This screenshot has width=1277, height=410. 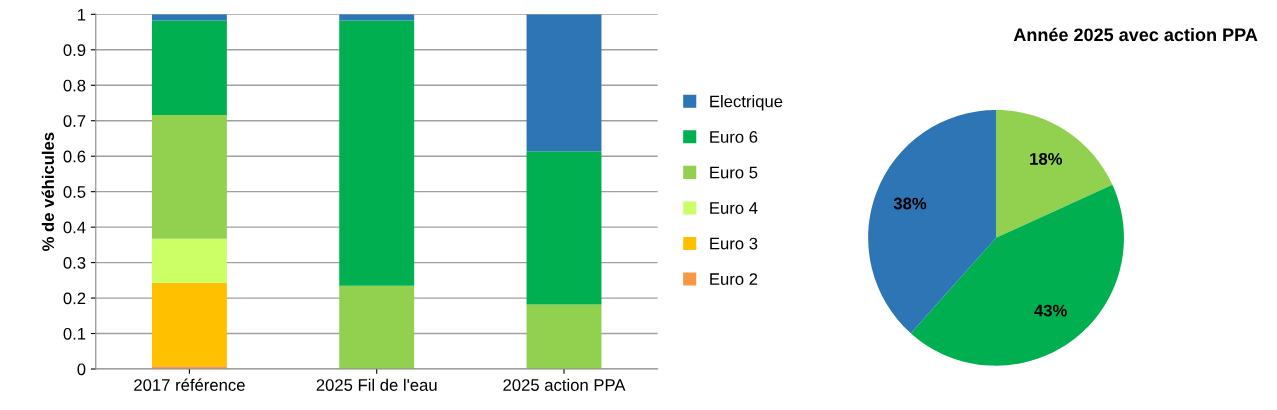 I want to click on y-tick-label: 0.1, so click(x=74, y=333).